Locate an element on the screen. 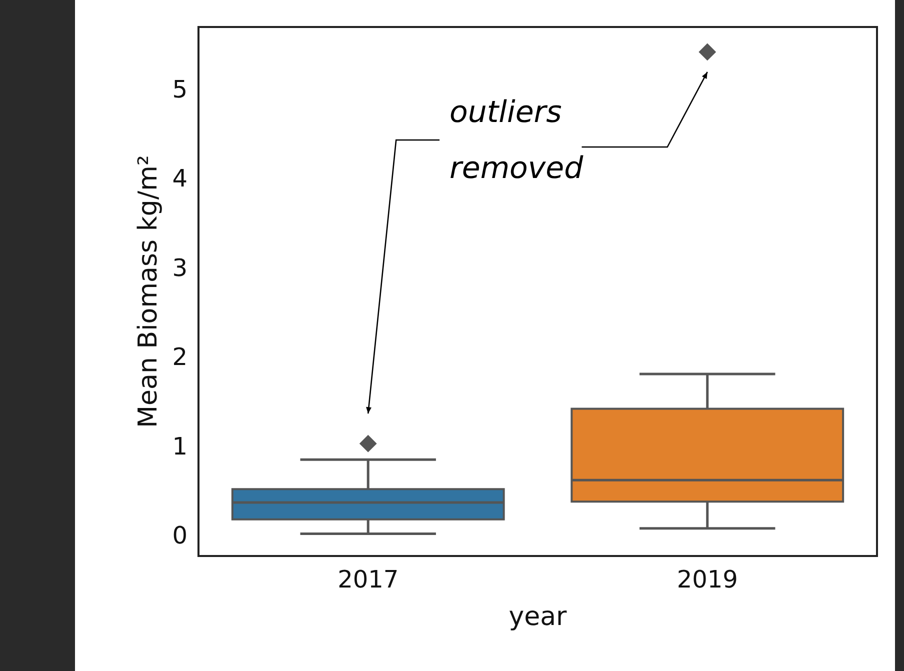 Image resolution: width=904 pixels, height=671 pixels. y-tick-label: 5 is located at coordinates (180, 89).